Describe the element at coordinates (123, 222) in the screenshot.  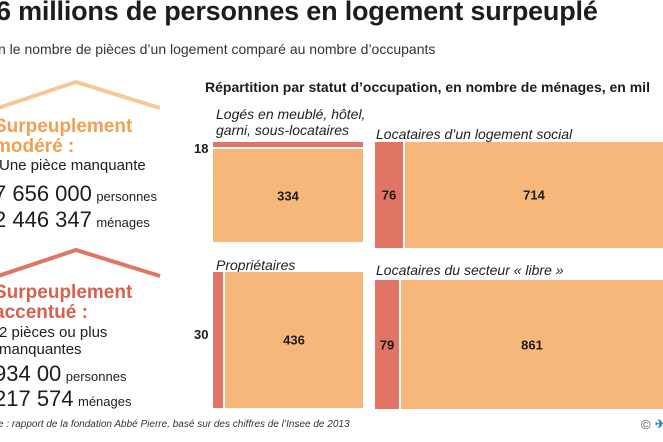
I see `moderate-households-unit: ménages` at that location.